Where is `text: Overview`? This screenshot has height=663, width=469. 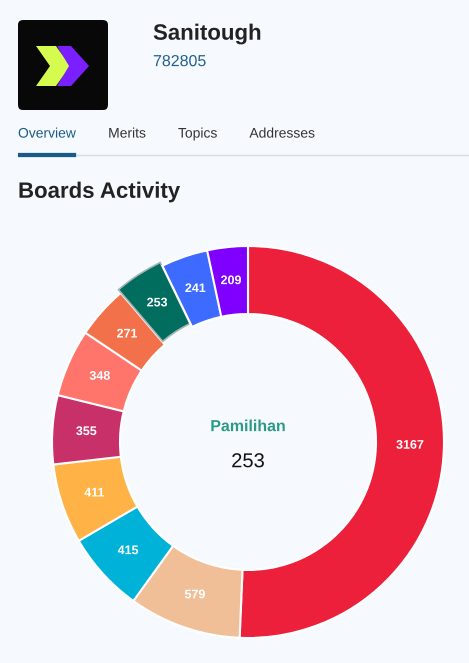 text: Overview is located at coordinates (47, 133).